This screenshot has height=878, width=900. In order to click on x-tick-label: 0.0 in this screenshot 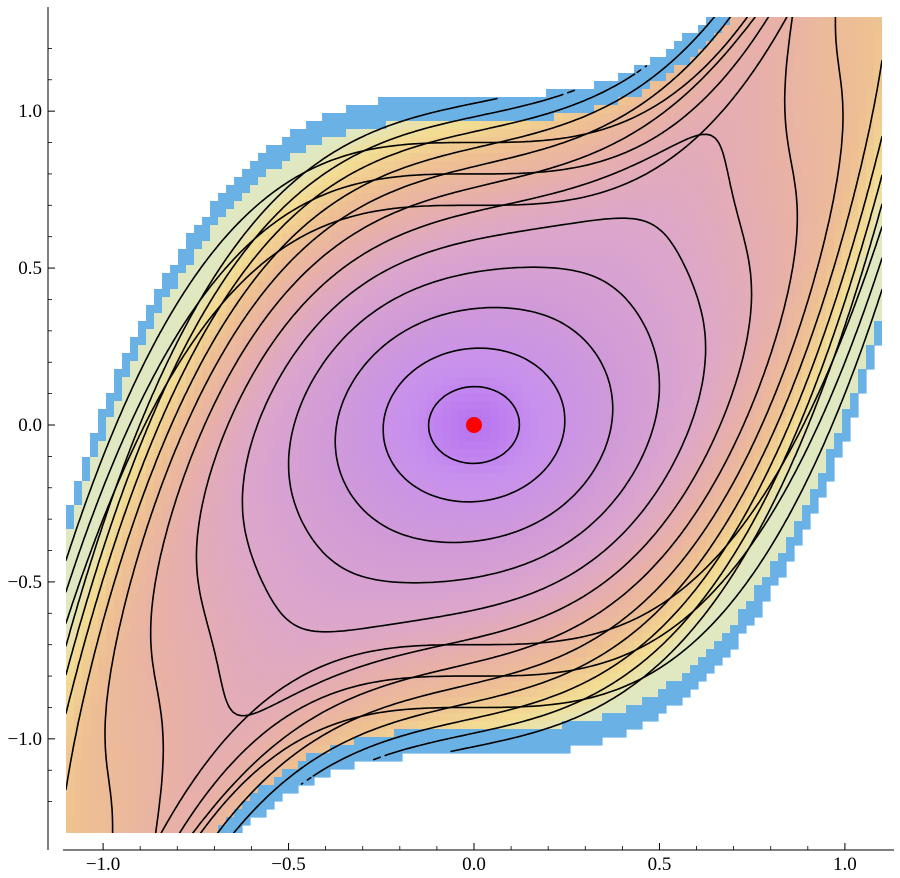, I will do `click(474, 864)`.